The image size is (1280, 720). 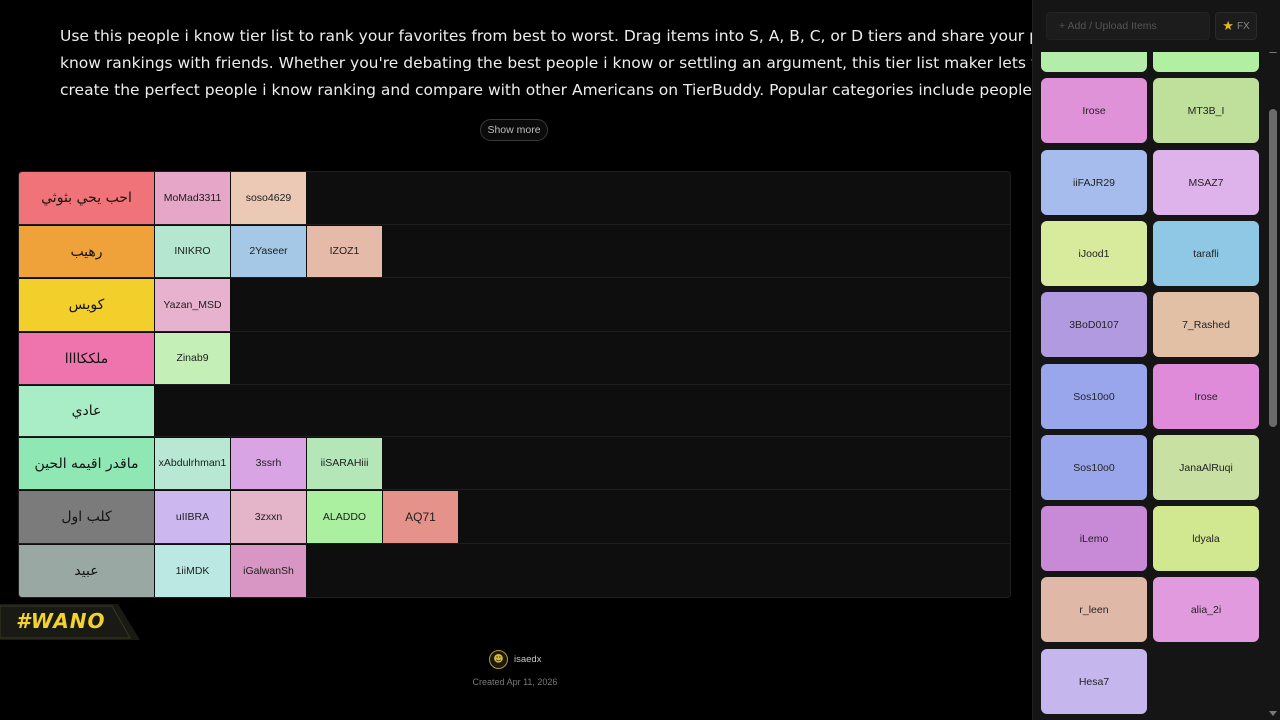 What do you see at coordinates (1094, 681) in the screenshot?
I see `pool-item: Hesa7` at bounding box center [1094, 681].